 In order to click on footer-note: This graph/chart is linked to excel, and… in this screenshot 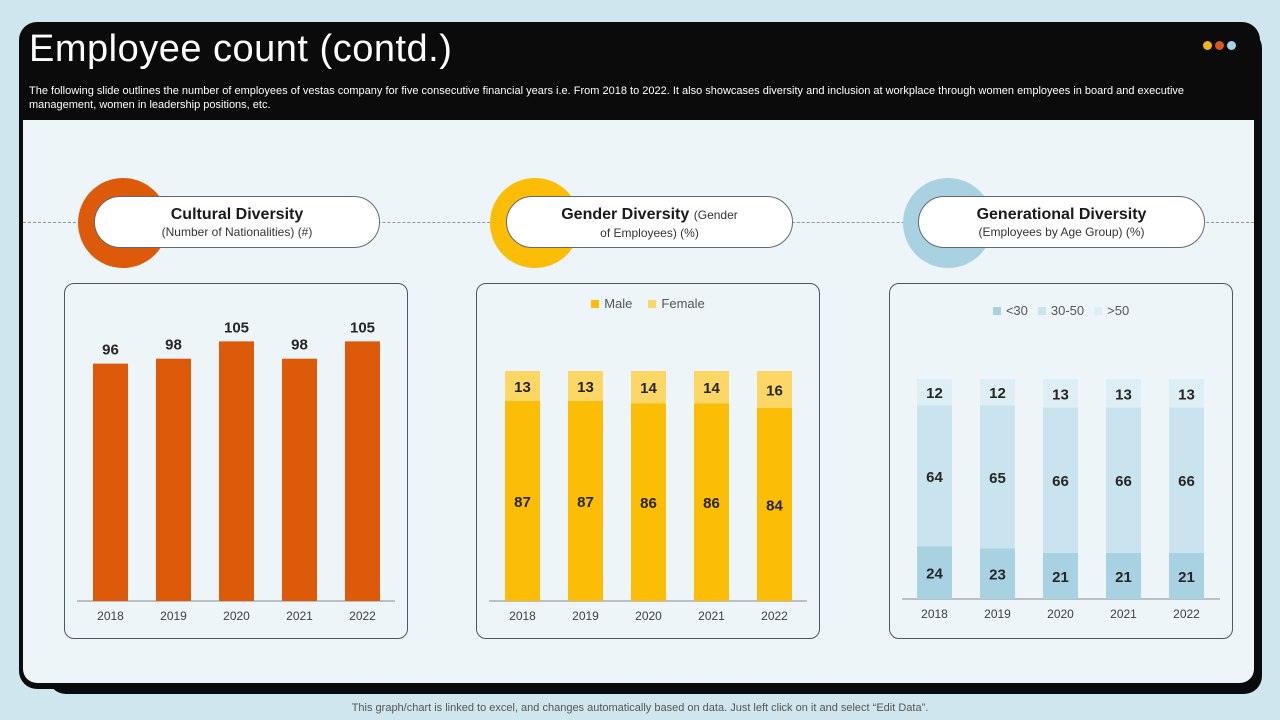, I will do `click(640, 708)`.